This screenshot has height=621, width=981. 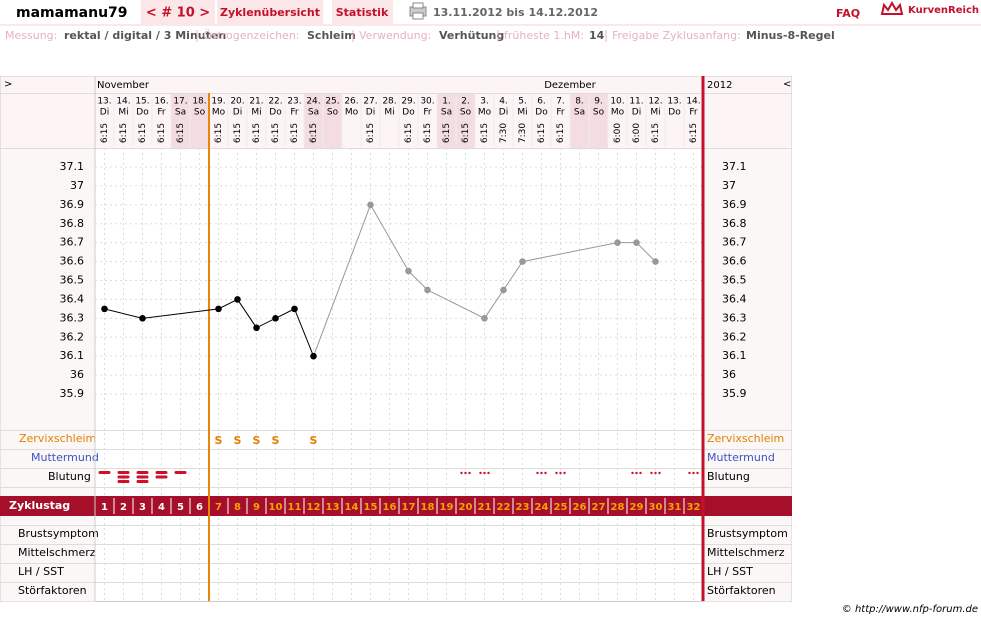 What do you see at coordinates (371, 507) in the screenshot?
I see `cycle-day: 15` at bounding box center [371, 507].